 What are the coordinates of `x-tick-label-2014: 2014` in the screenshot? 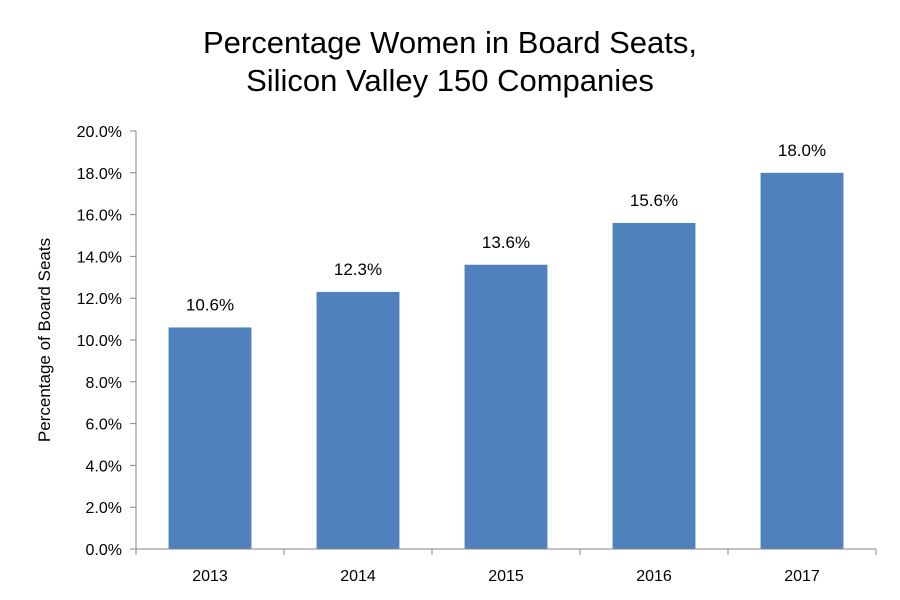 It's located at (358, 576).